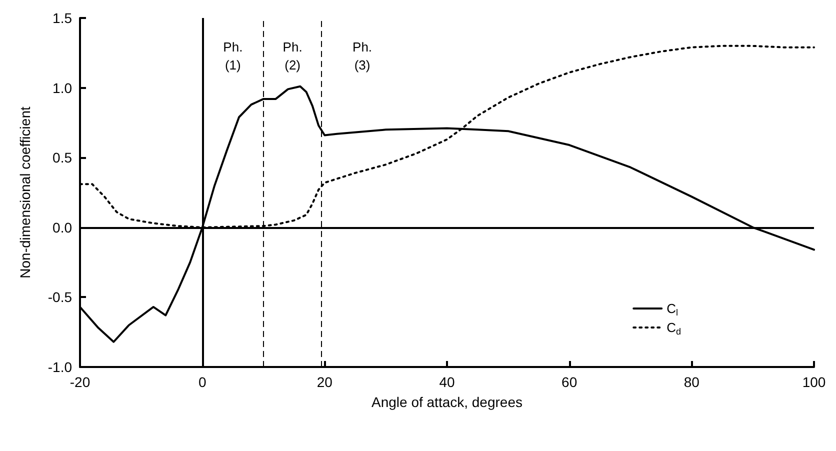  What do you see at coordinates (292, 56) in the screenshot?
I see `annotation: Ph. (2)` at bounding box center [292, 56].